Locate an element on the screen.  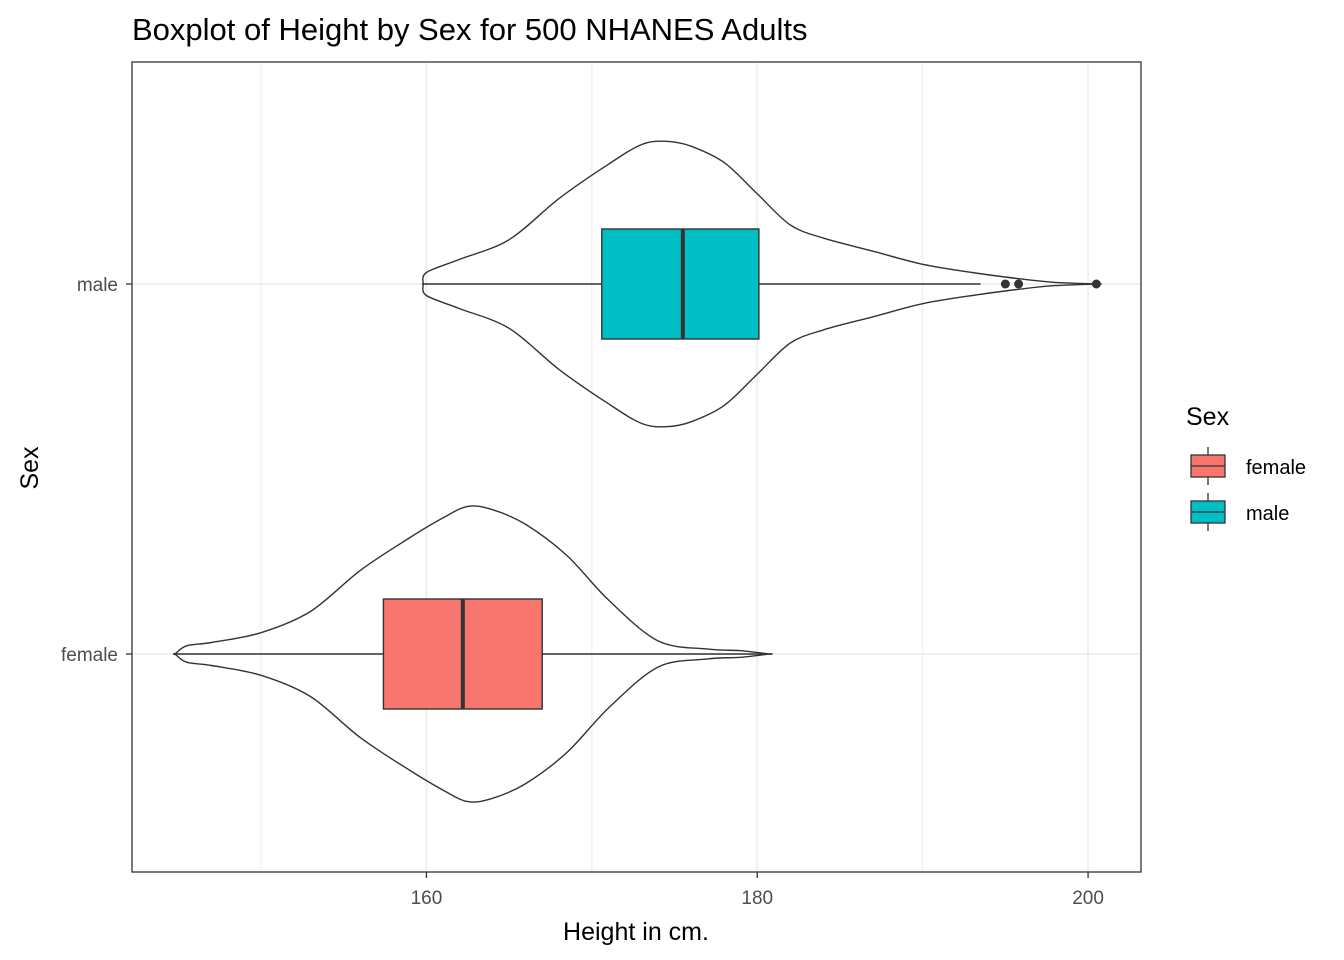
y-tick-label: male is located at coordinates (97, 285).